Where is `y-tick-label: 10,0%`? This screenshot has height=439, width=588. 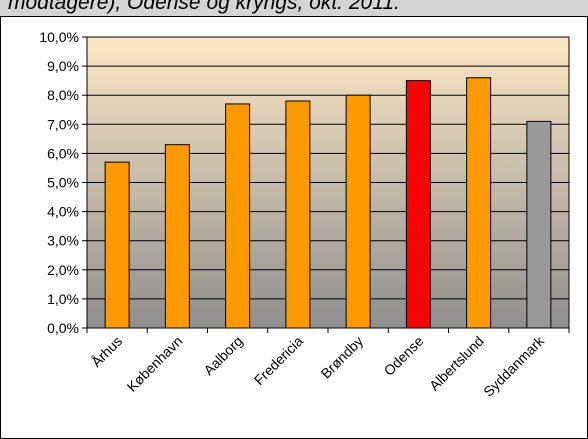 y-tick-label: 10,0% is located at coordinates (59, 37).